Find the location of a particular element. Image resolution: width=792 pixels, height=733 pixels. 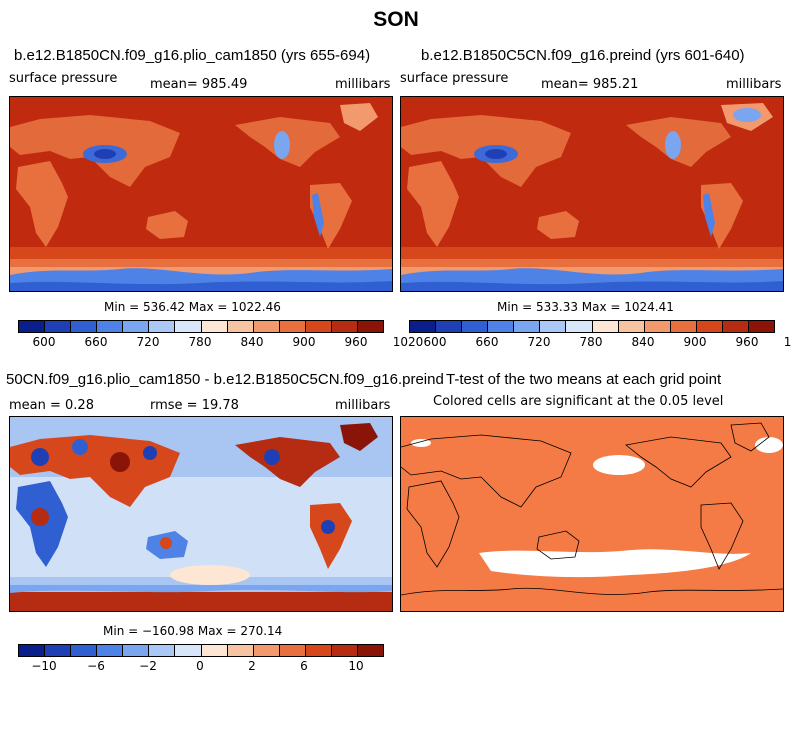

panel3-minmax: Min = −160.98 Max = 270.14 is located at coordinates (193, 631).